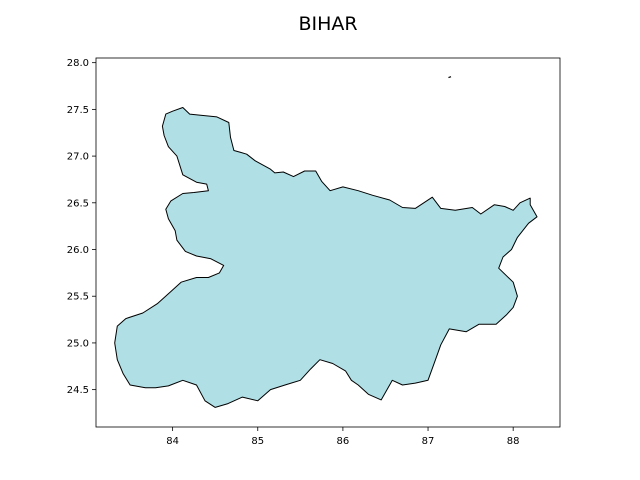 Image resolution: width=640 pixels, height=480 pixels. What do you see at coordinates (428, 441) in the screenshot?
I see `x-tick-label: 87` at bounding box center [428, 441].